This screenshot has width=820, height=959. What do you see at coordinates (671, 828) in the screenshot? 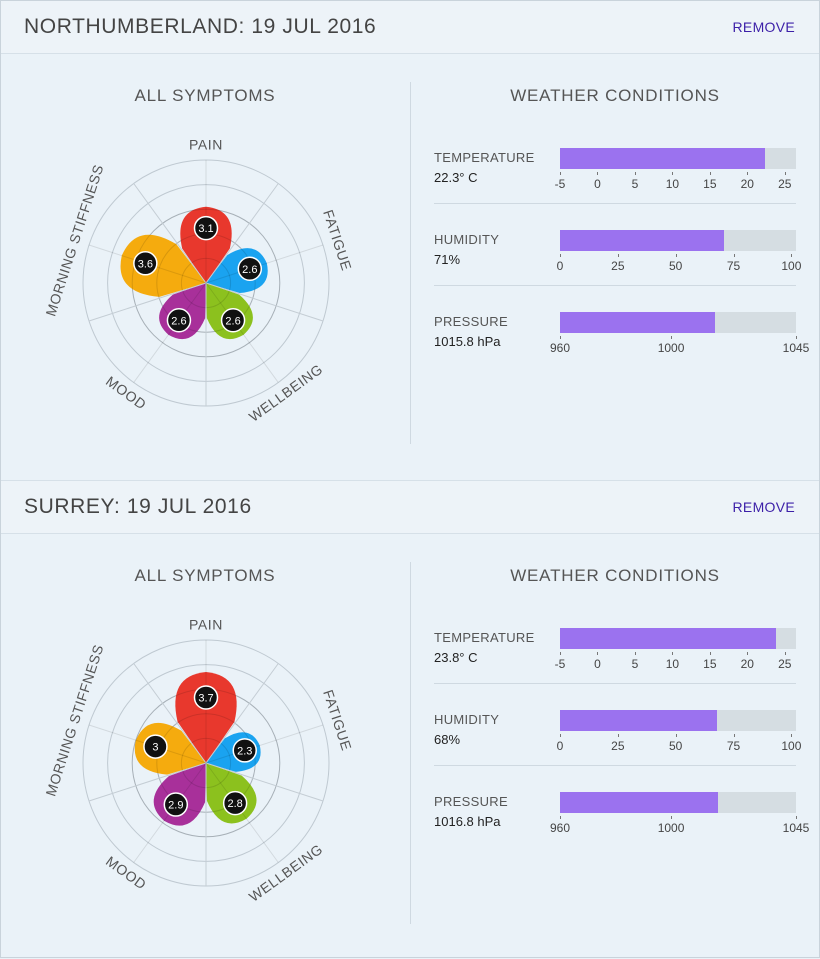
I see `axis-tick-label: 1000` at bounding box center [671, 828].